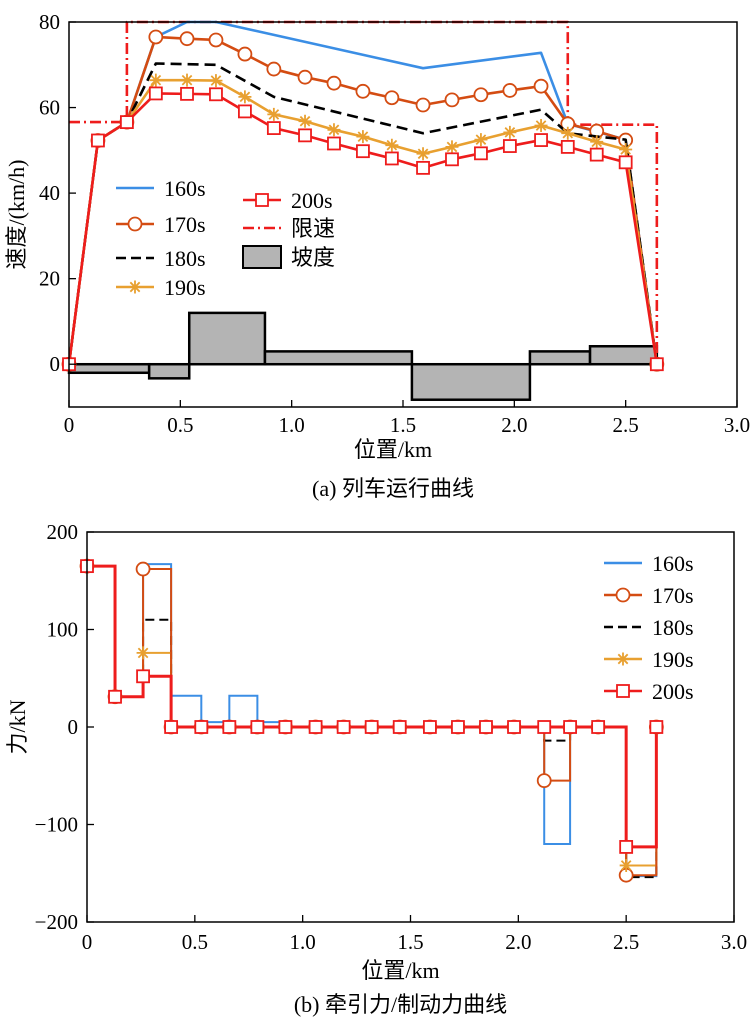 The width and height of the screenshot is (750, 1026). Describe the element at coordinates (185, 287) in the screenshot. I see `legend-label-190s: 190s` at that location.